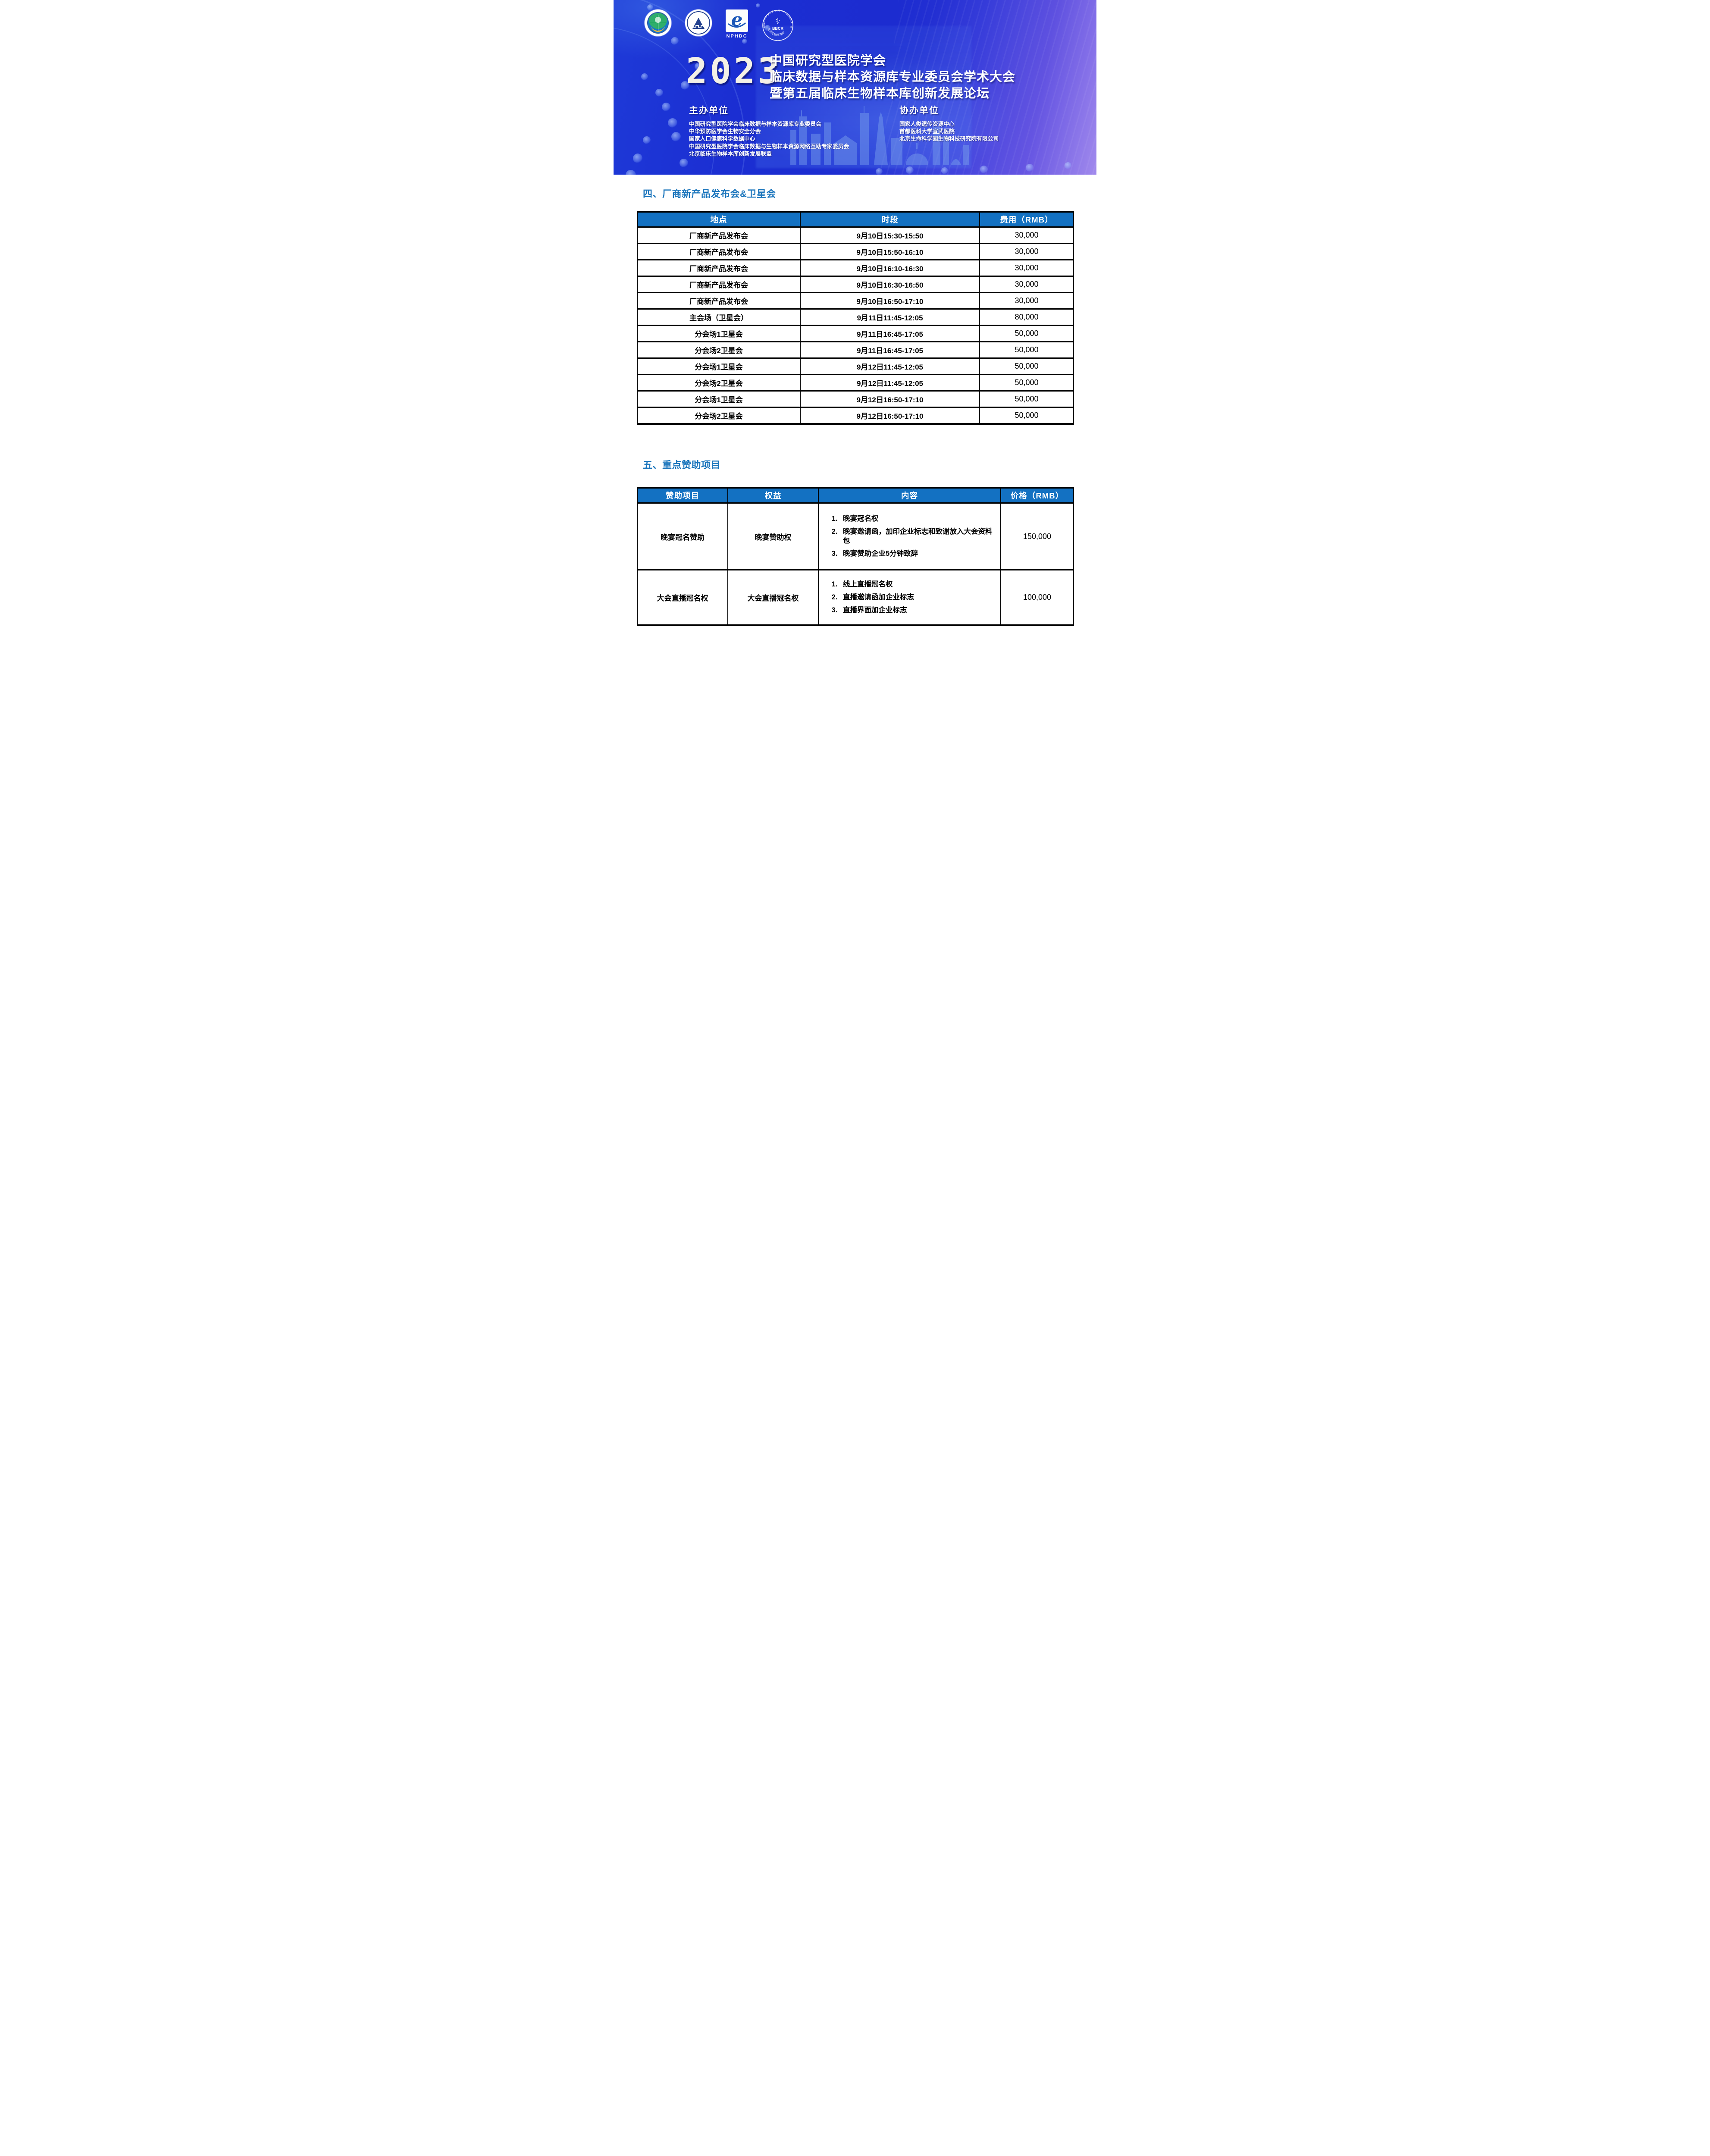 The image size is (1710, 2156). Describe the element at coordinates (709, 111) in the screenshot. I see `organizer-label: 主办单位` at that location.